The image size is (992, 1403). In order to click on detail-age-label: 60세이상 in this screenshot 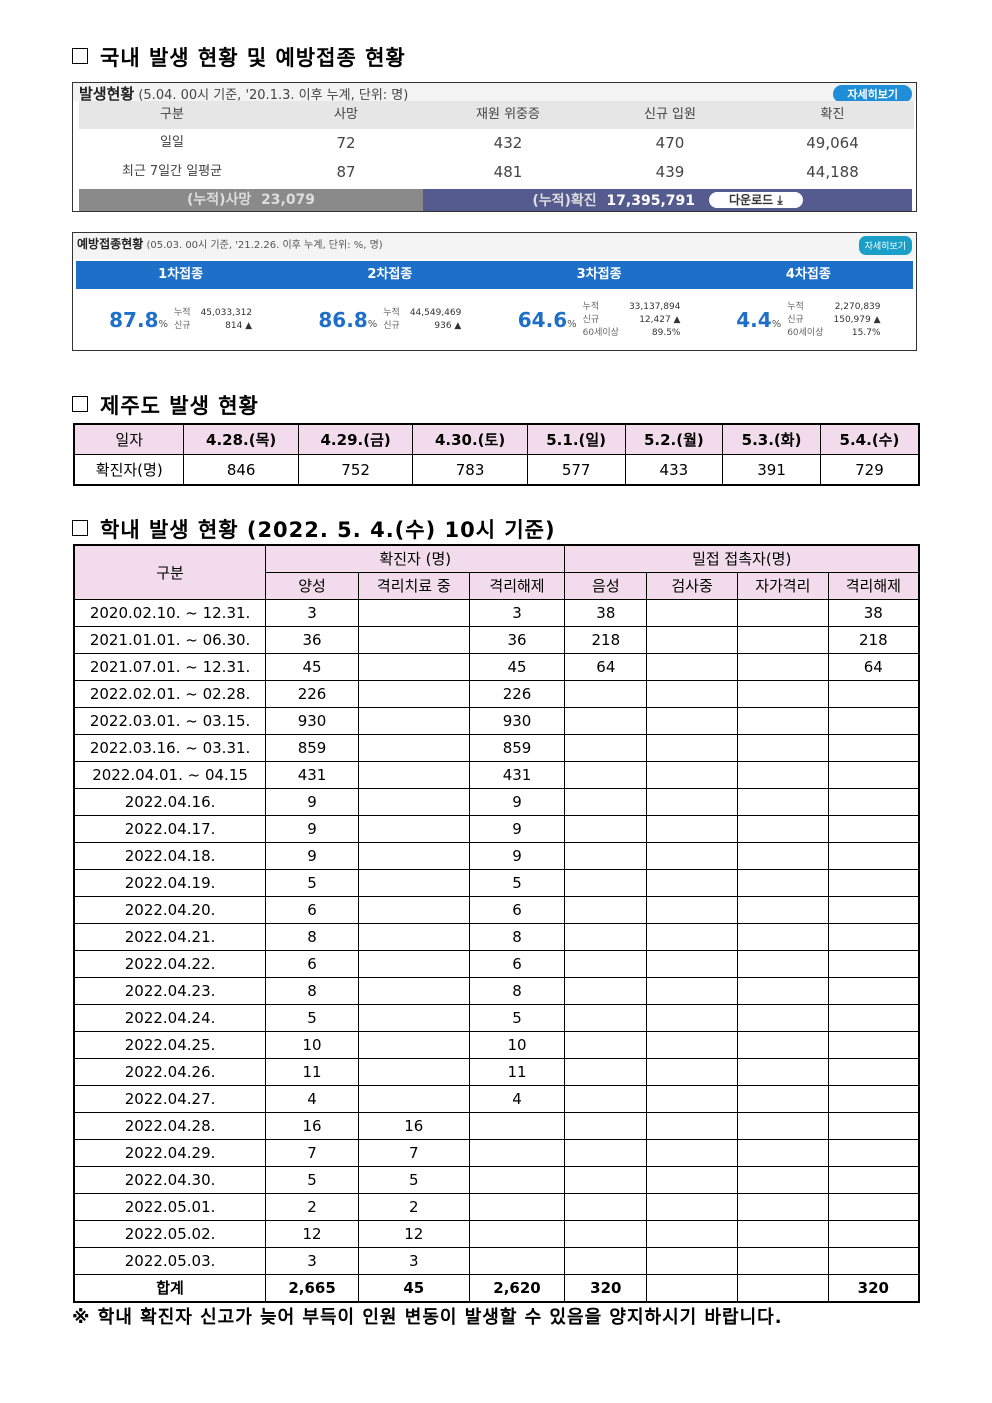, I will do `click(600, 332)`.